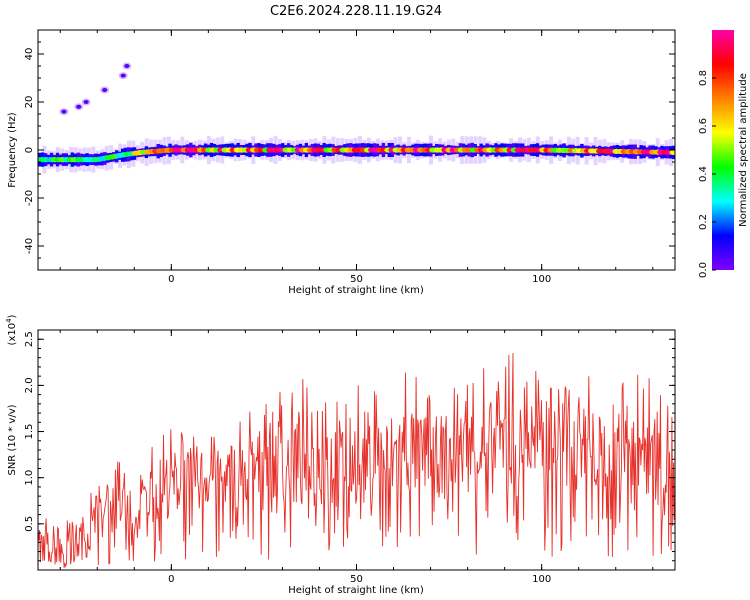  What do you see at coordinates (356, 590) in the screenshot?
I see `snr-x-axis-label: Height of straight line (km)` at bounding box center [356, 590].